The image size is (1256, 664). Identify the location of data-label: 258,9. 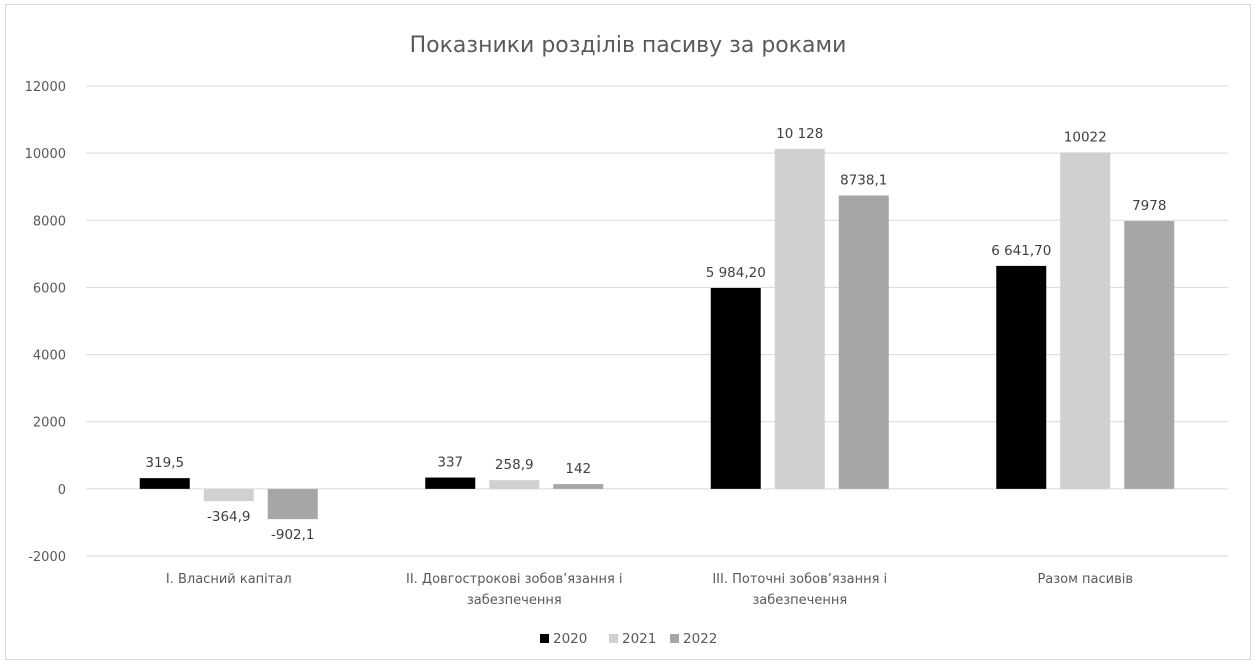
(514, 465).